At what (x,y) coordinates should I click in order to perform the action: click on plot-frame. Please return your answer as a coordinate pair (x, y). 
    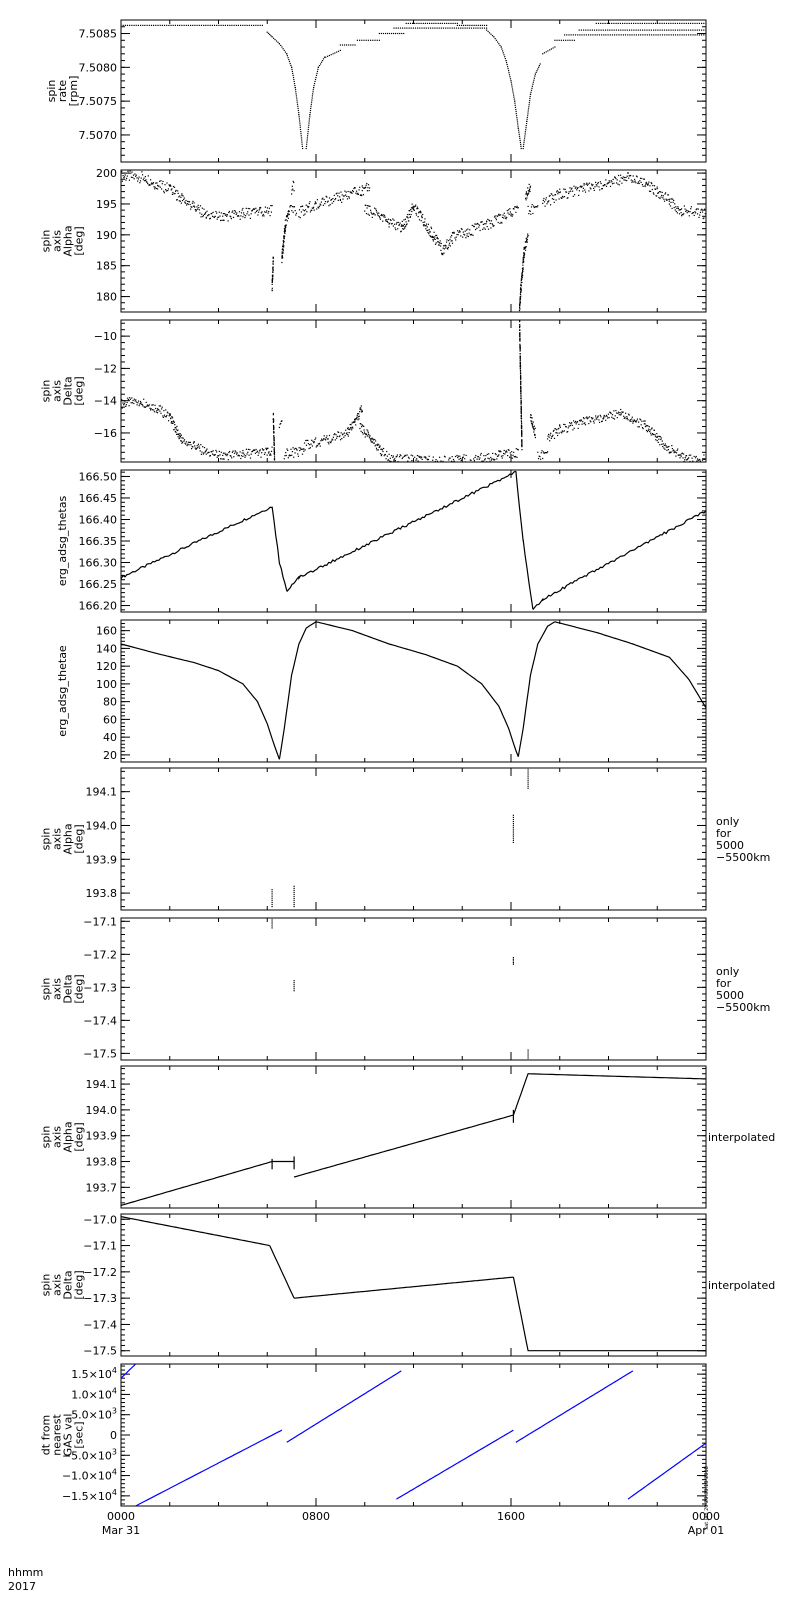
    Looking at the image, I should click on (413, 391).